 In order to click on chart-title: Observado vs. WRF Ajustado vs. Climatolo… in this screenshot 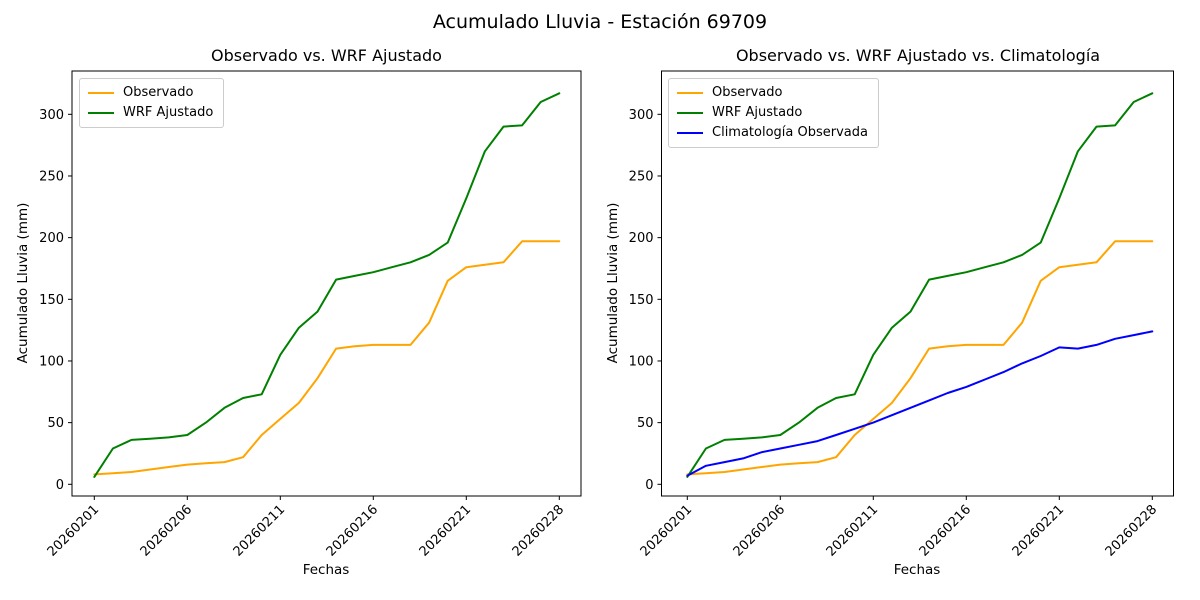, I will do `click(918, 55)`.